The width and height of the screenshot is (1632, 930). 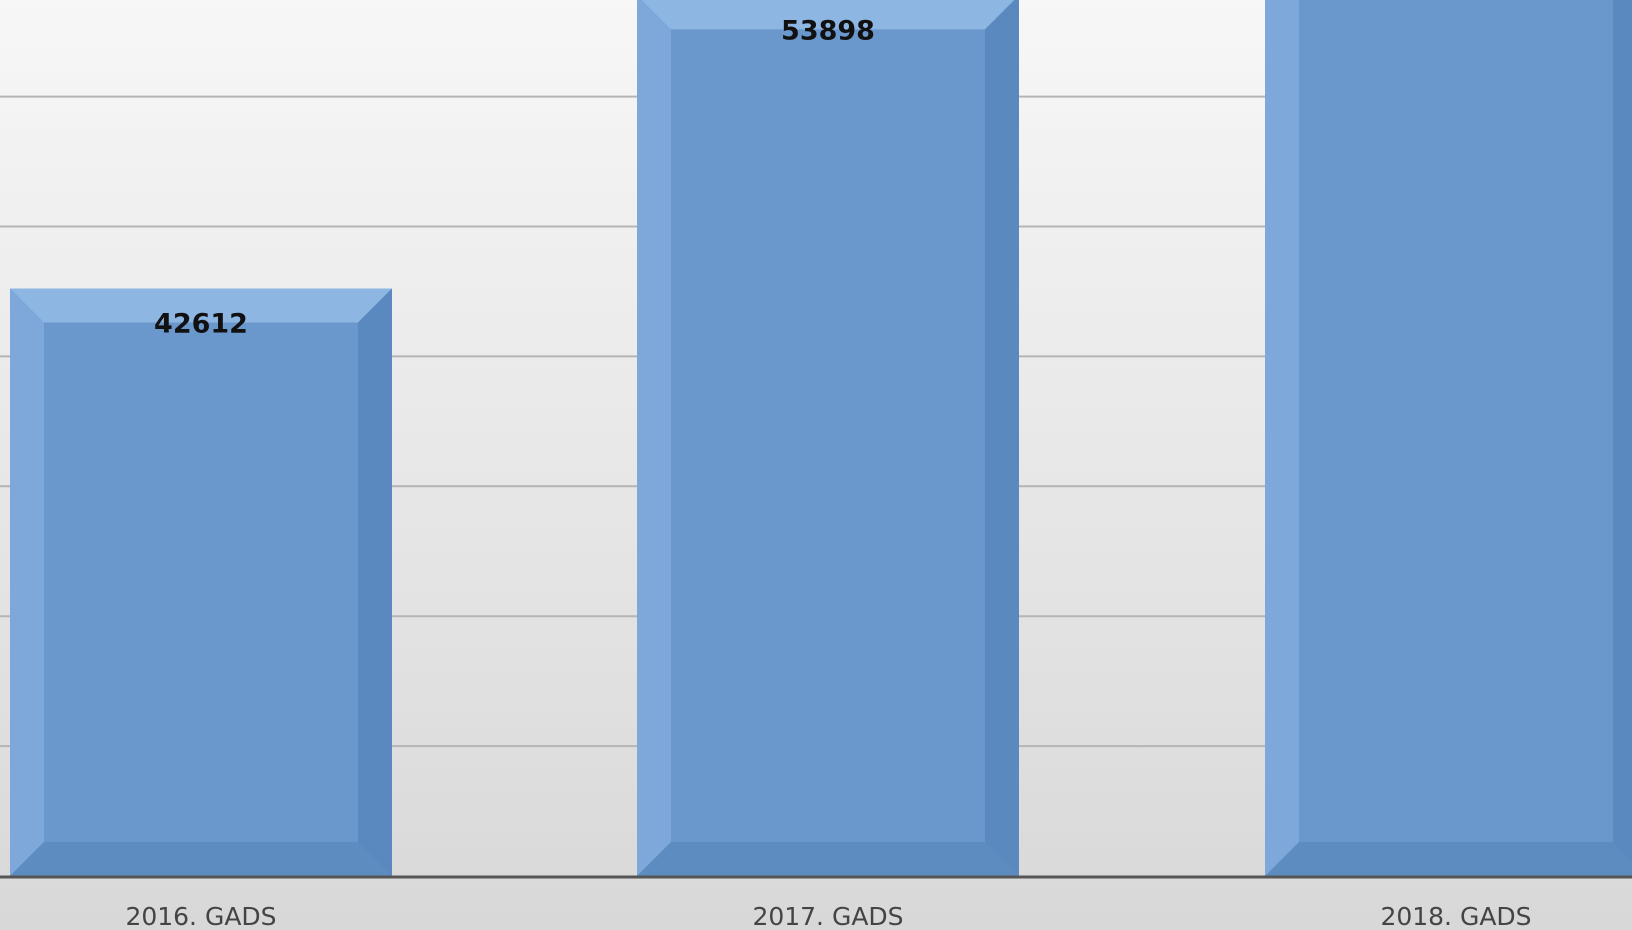 I want to click on x-tick-label: 2017. GADS, so click(x=827, y=916).